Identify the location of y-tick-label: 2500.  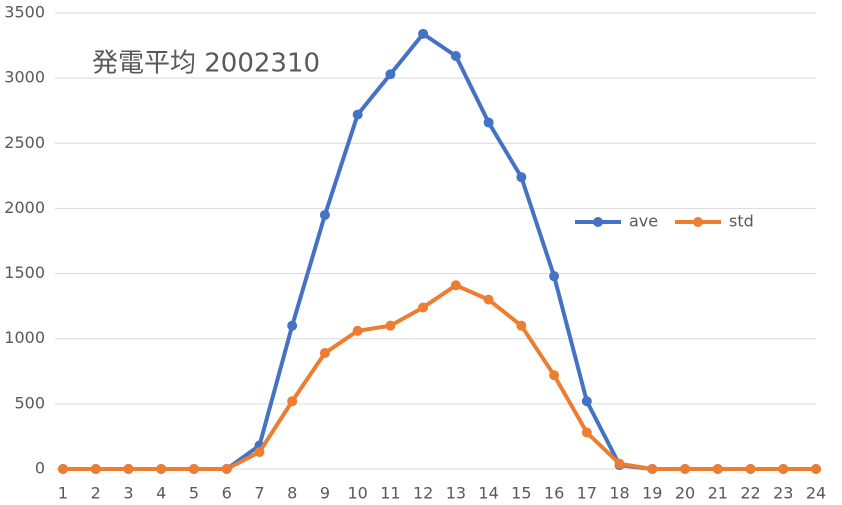
(24, 142).